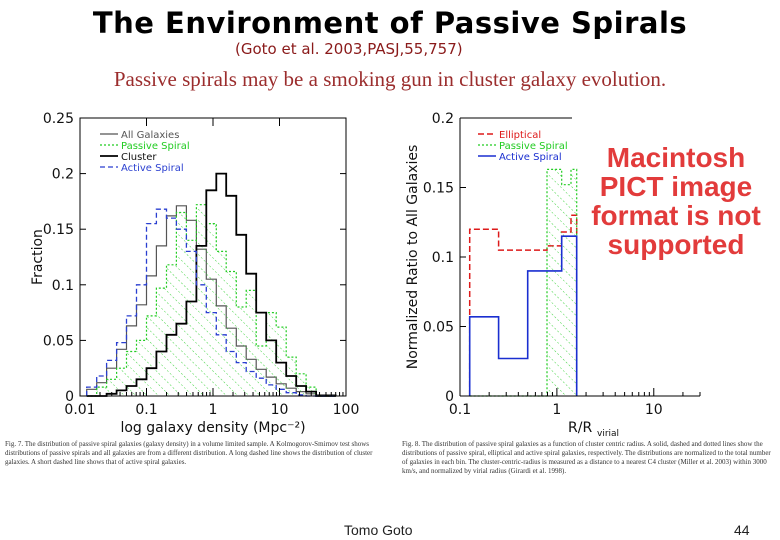 The height and width of the screenshot is (540, 780). Describe the element at coordinates (413, 257) in the screenshot. I see `y-axis-label: Normalized Ratio to All Galaxies` at that location.